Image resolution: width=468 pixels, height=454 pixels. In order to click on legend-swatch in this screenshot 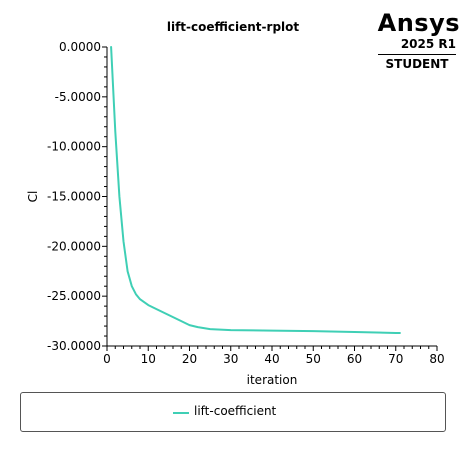, I will do `click(181, 413)`.